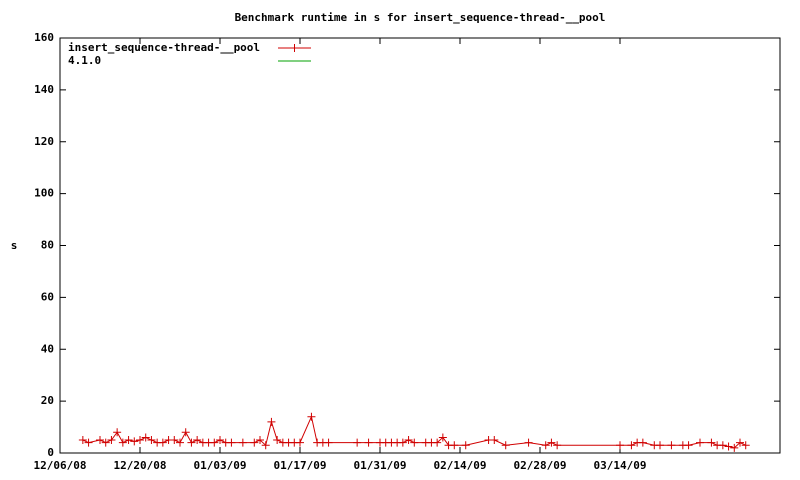  What do you see at coordinates (47, 245) in the screenshot?
I see `y-tick-label: 80` at bounding box center [47, 245].